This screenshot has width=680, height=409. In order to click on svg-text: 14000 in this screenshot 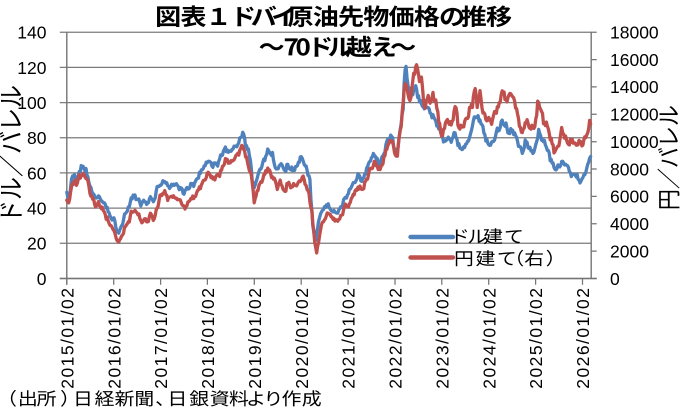, I will do `click(634, 87)`.